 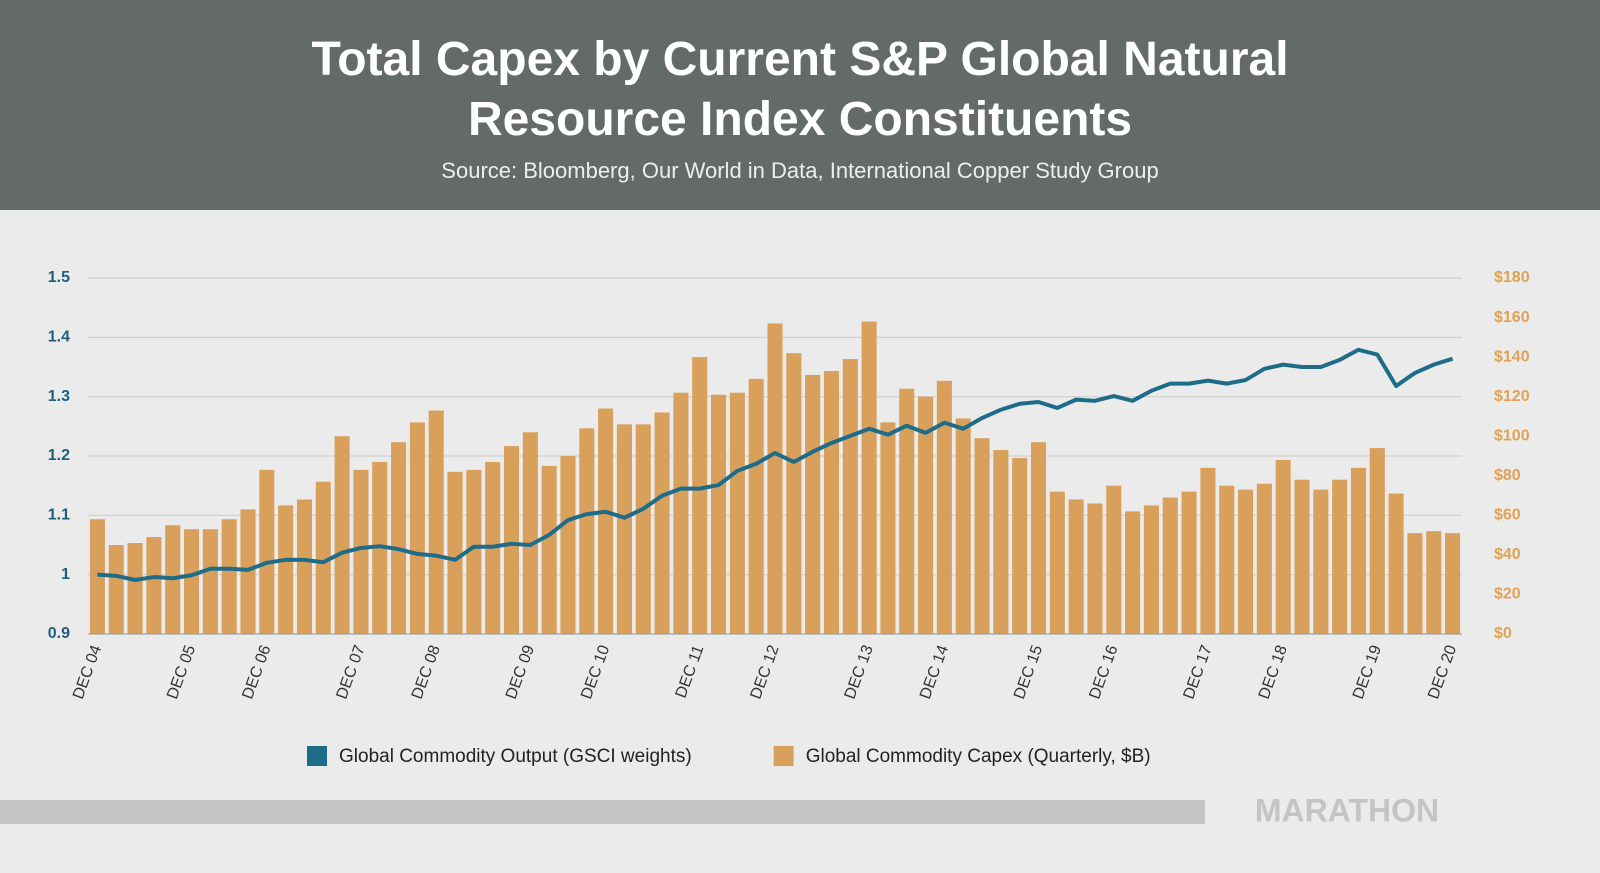 What do you see at coordinates (351, 672) in the screenshot?
I see `x-tick-label: DEC 07` at bounding box center [351, 672].